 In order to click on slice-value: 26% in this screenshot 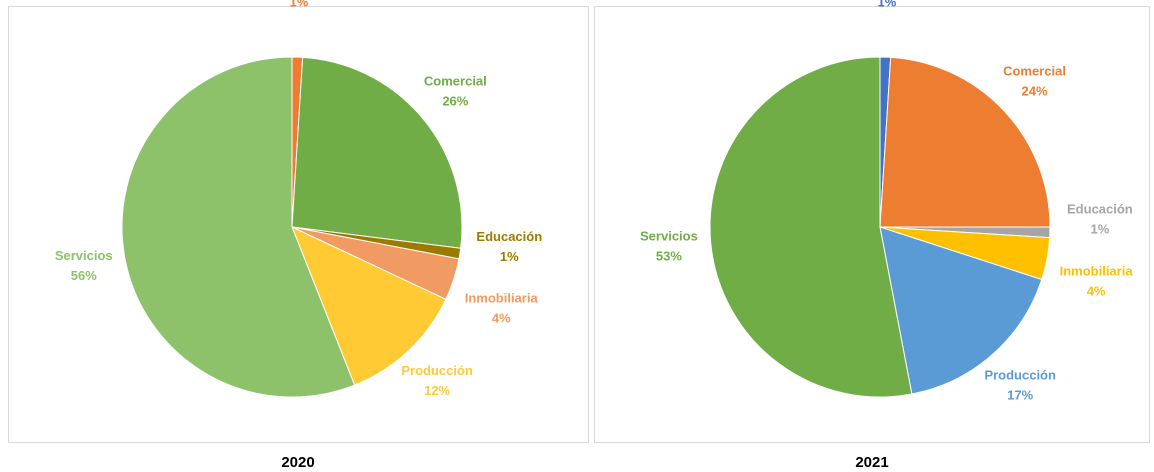, I will do `click(455, 100)`.